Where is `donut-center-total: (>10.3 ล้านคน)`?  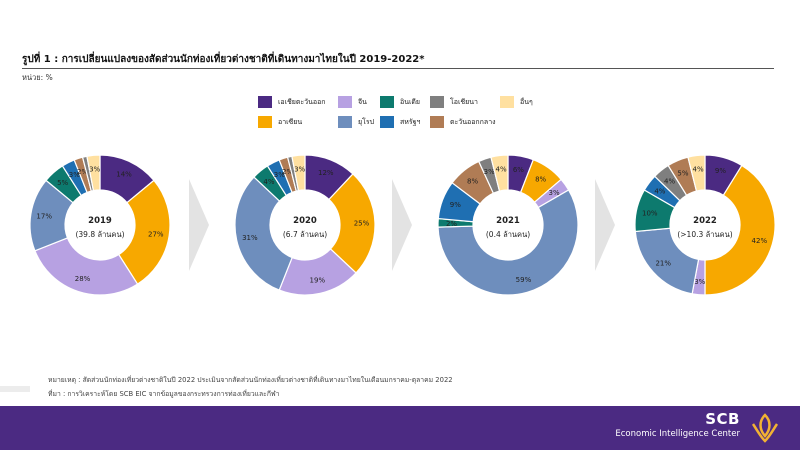
donut-center-total: (>10.3 ล้านคน) is located at coordinates (704, 234).